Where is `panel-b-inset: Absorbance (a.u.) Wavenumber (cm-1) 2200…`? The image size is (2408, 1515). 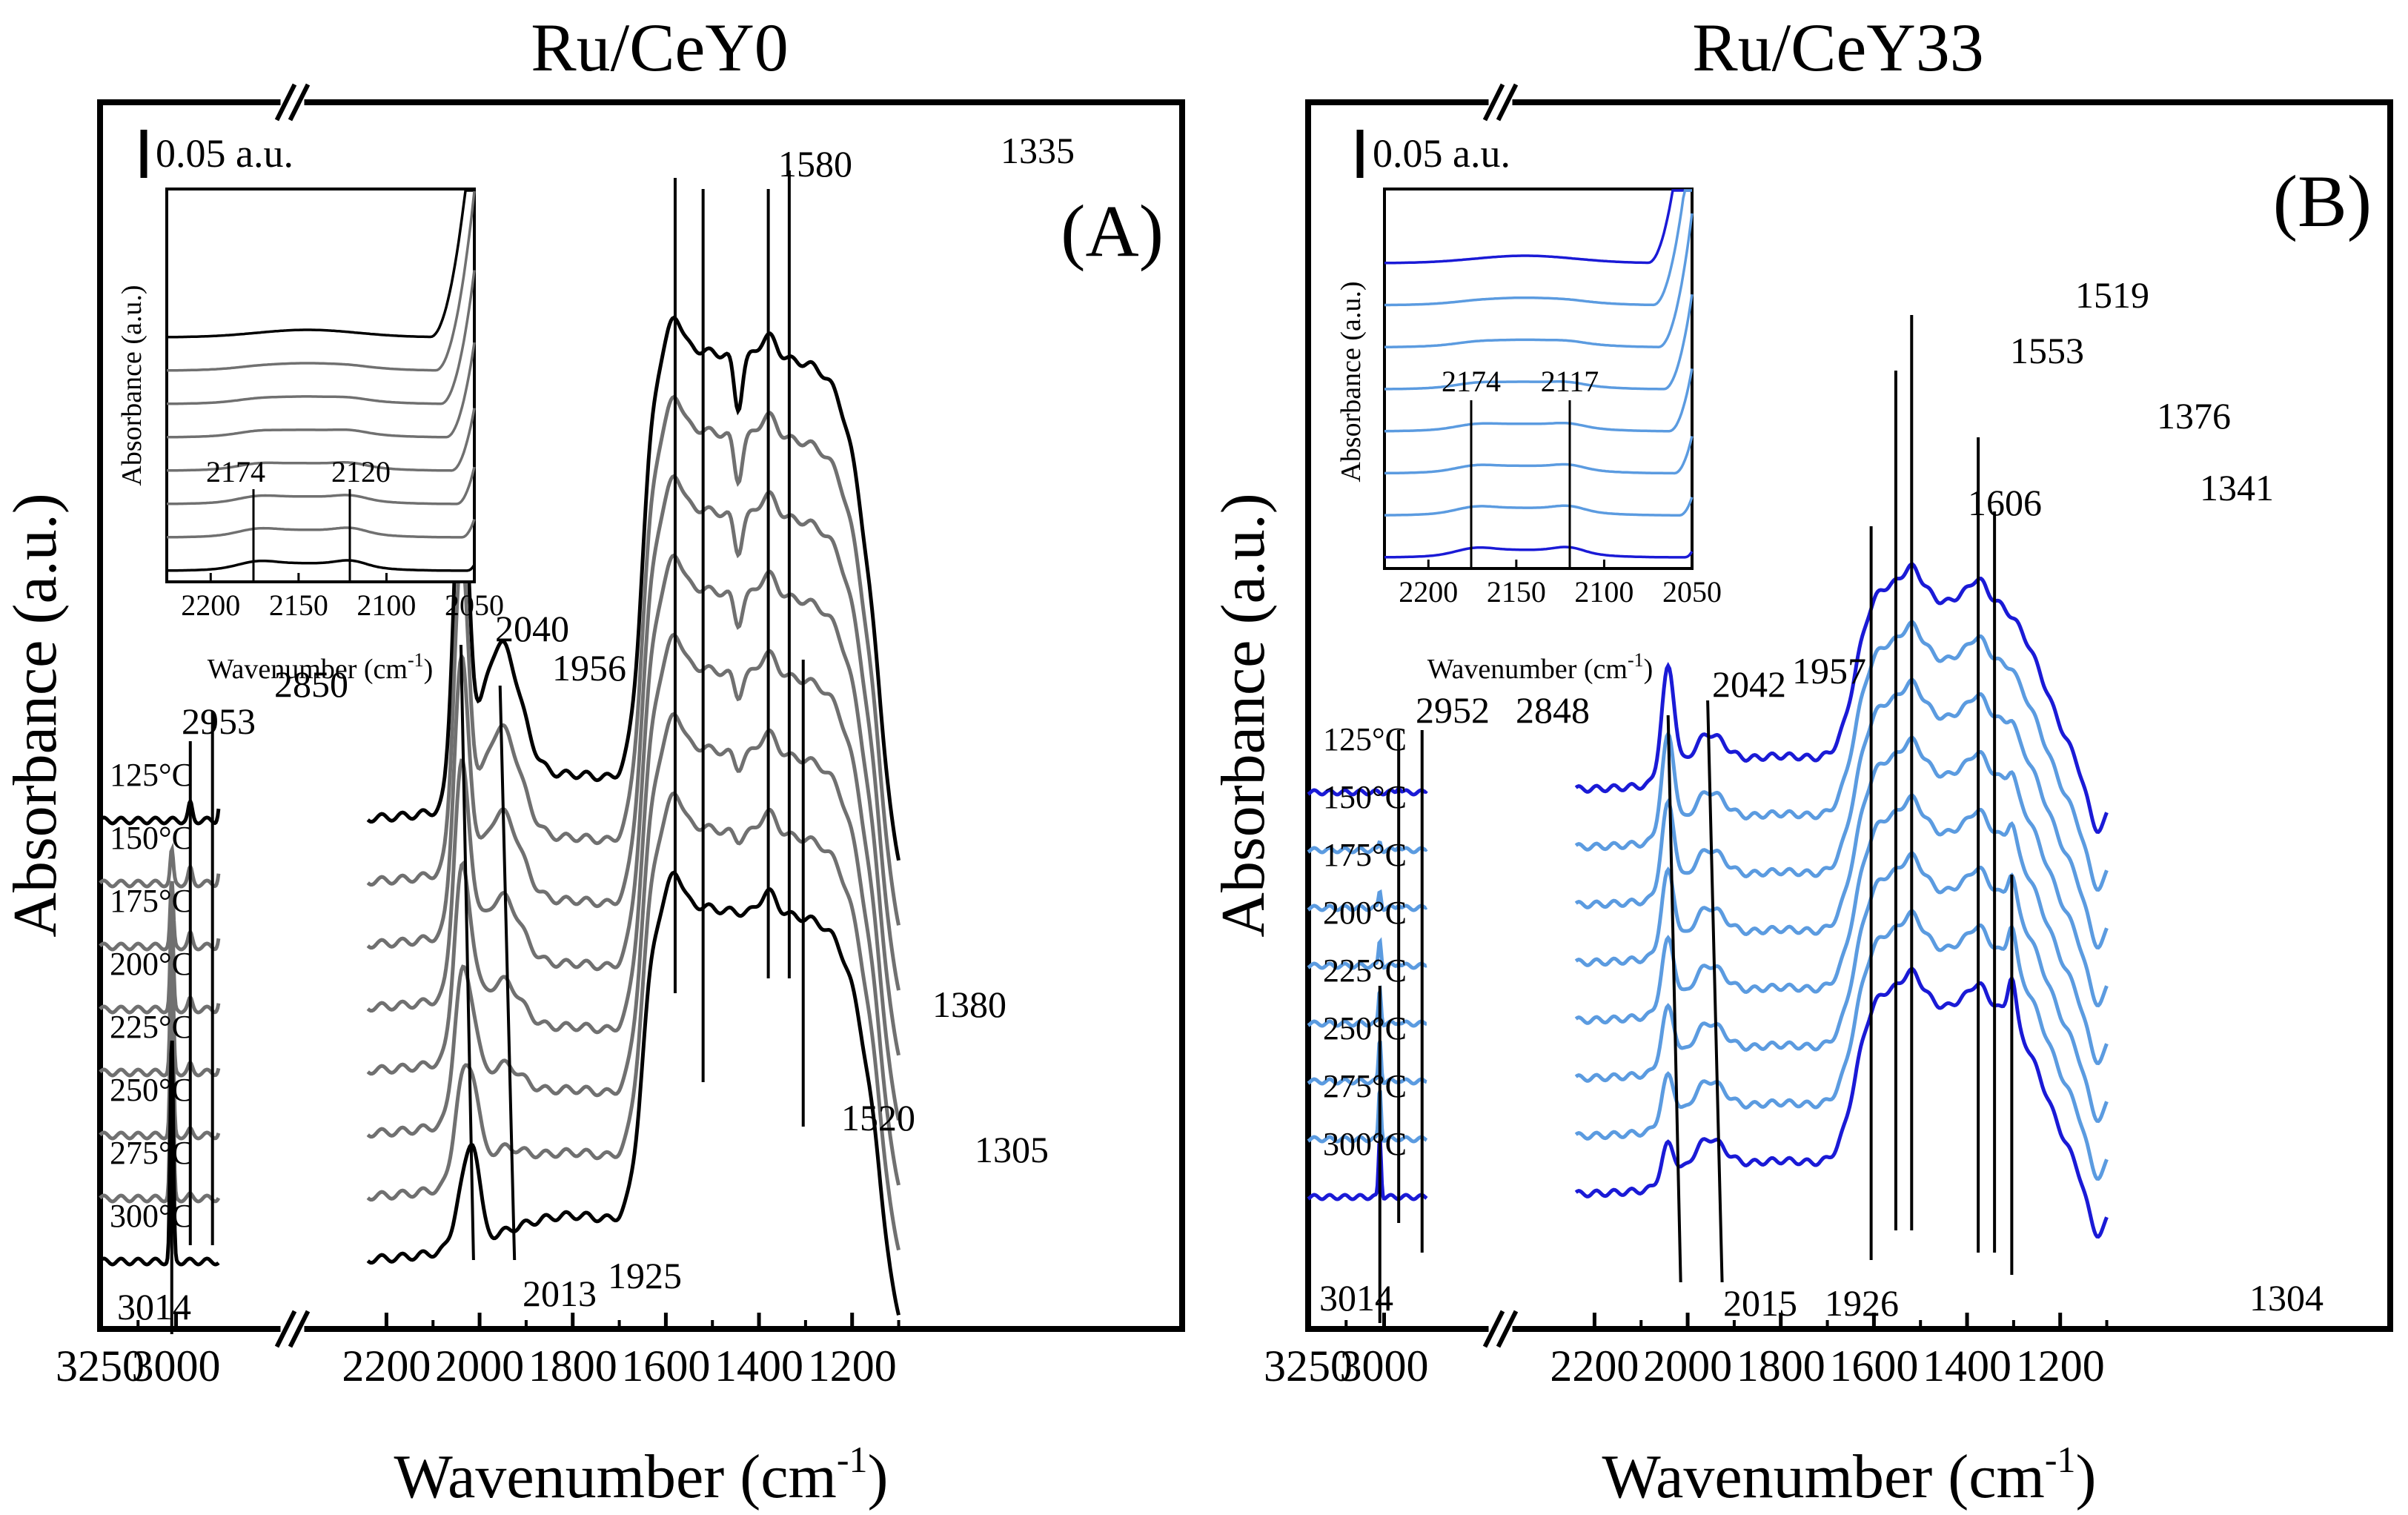 panel-b-inset: Absorbance (a.u.) Wavenumber (cm-1) 2200… is located at coordinates (1529, 436).